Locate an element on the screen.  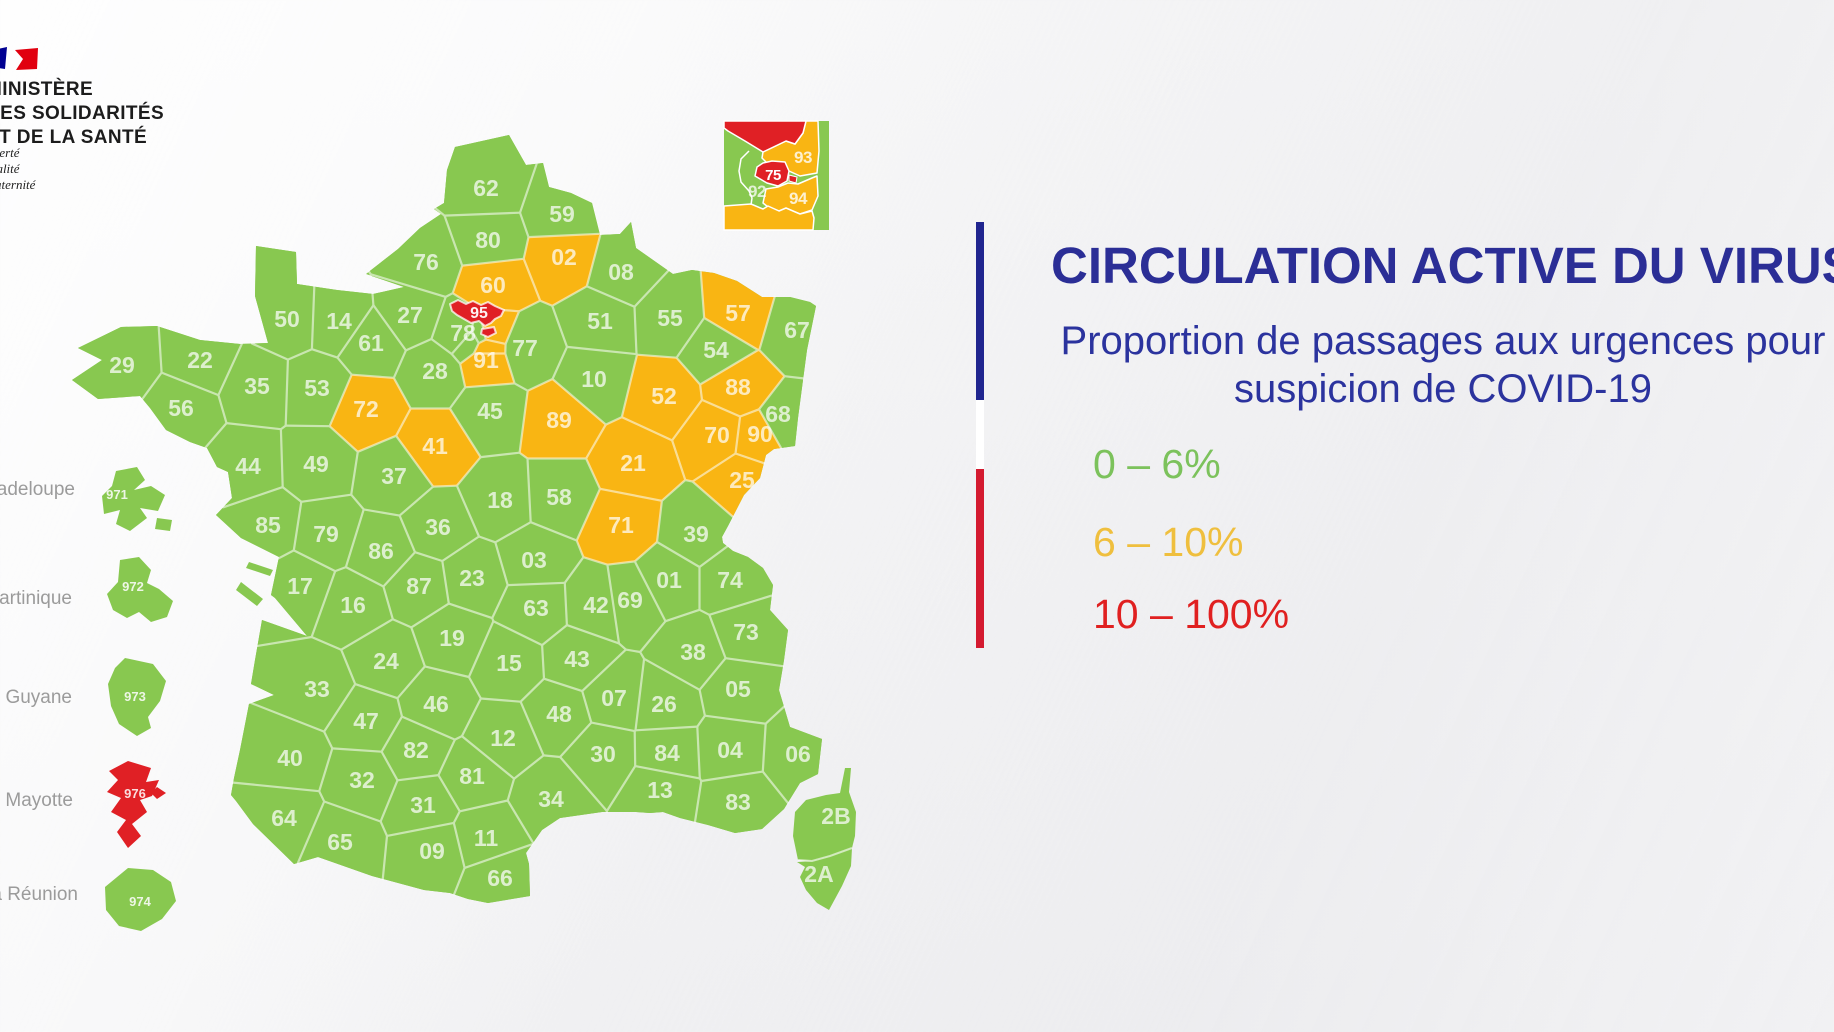
svg-text: 02 is located at coordinates (564, 257).